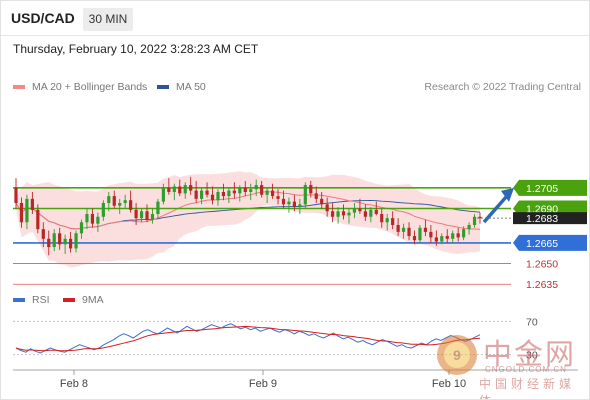 This screenshot has width=590, height=400. Describe the element at coordinates (191, 87) in the screenshot. I see `ma50-legend-label: MA 50` at that location.